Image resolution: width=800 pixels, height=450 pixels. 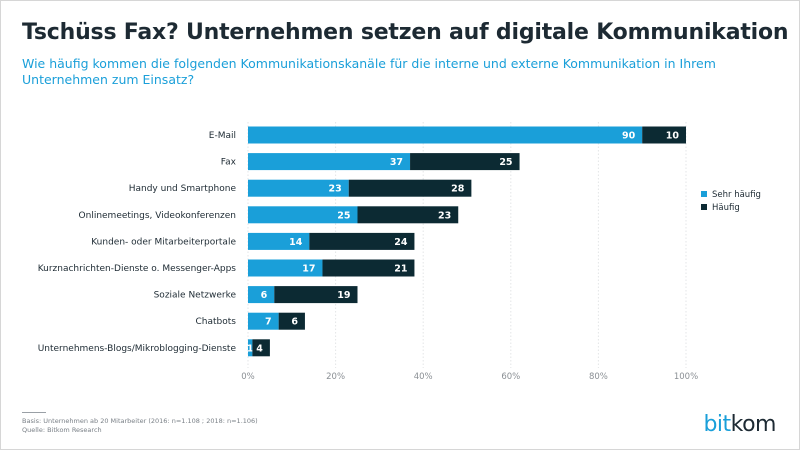 What do you see at coordinates (157, 216) in the screenshot?
I see `category-label: Onlinemeetings, Videokonferenzen` at bounding box center [157, 216].